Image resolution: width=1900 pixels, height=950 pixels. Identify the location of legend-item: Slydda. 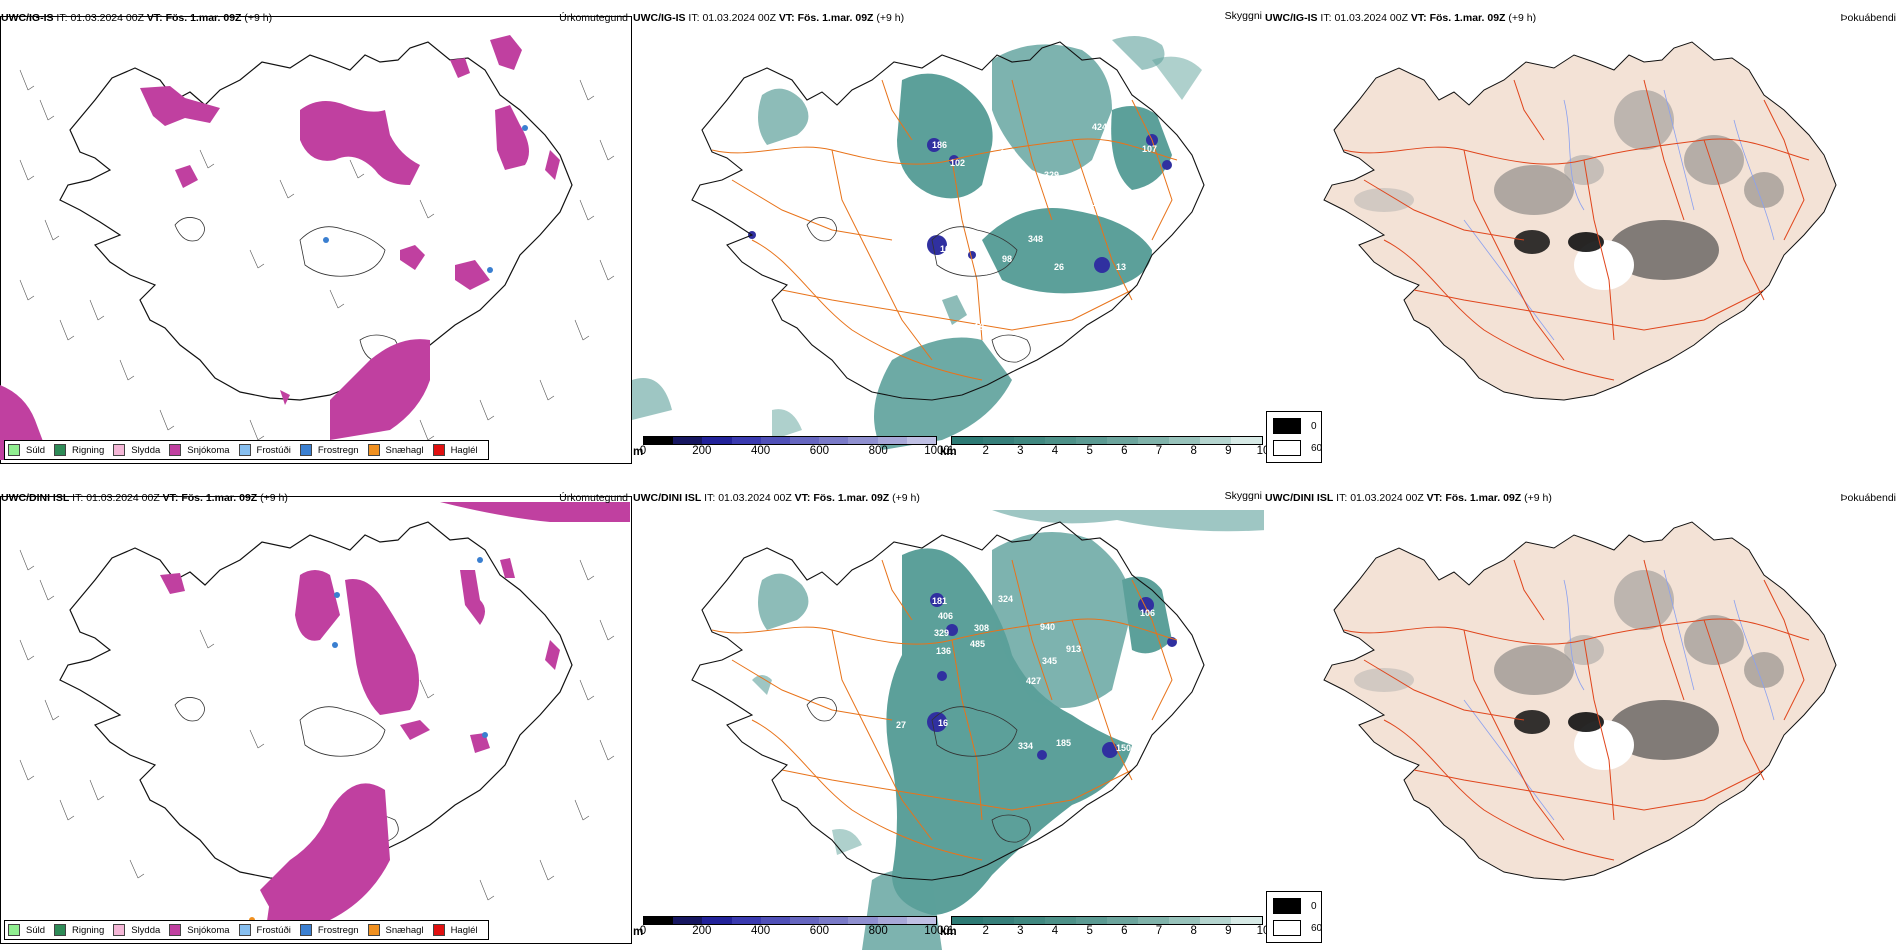
(136, 450).